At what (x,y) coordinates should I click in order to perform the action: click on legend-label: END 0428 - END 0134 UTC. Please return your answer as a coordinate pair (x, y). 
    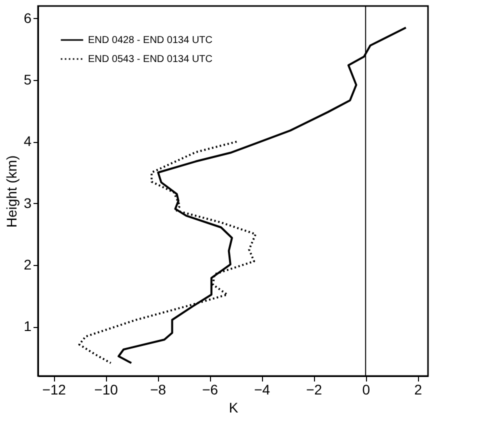
    Looking at the image, I should click on (150, 40).